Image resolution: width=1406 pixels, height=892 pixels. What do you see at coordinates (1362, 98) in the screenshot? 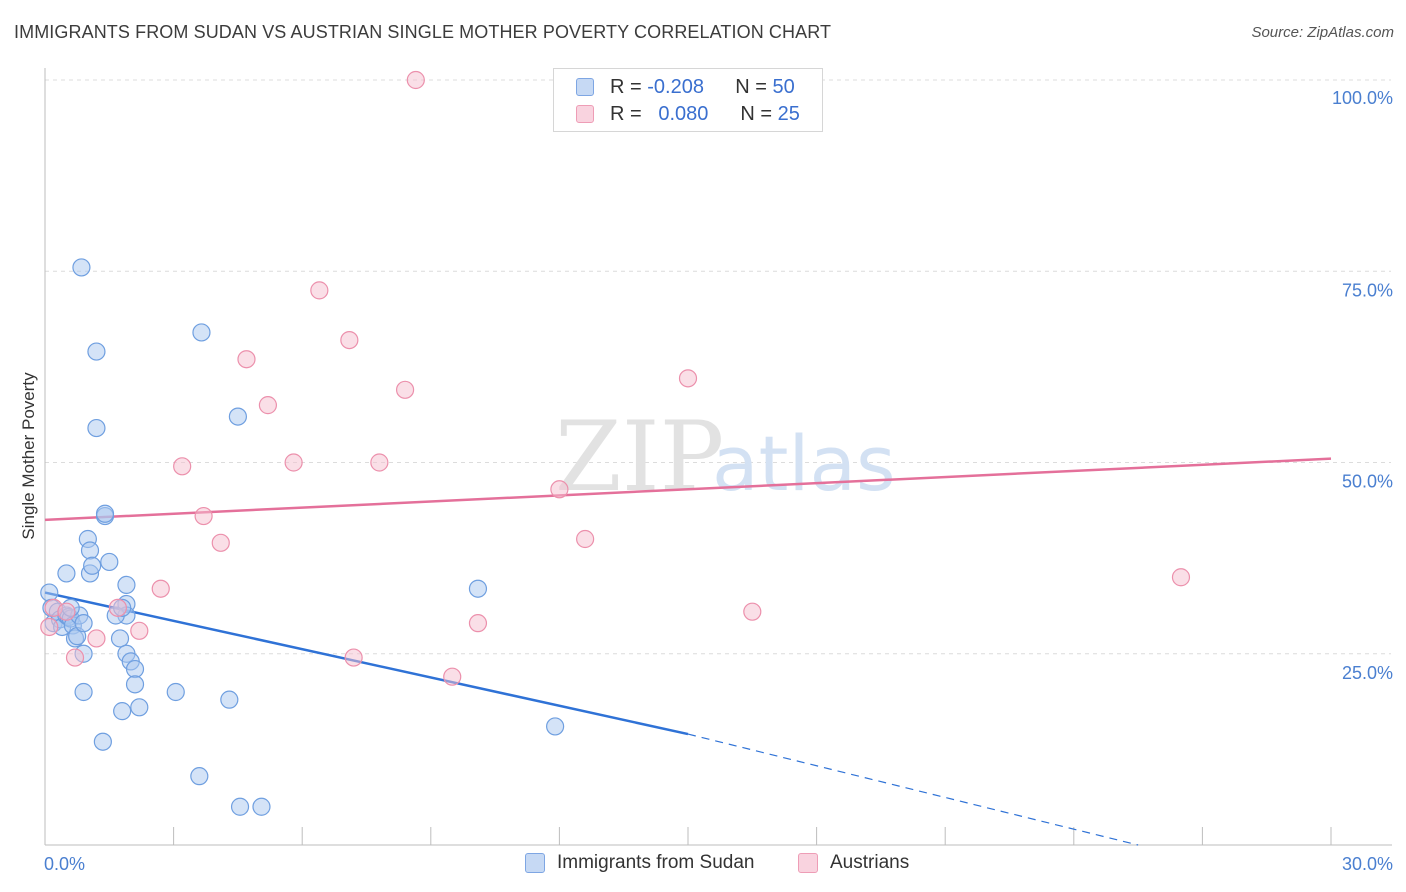
I see `y-tick-label: 100.0%` at bounding box center [1362, 98].